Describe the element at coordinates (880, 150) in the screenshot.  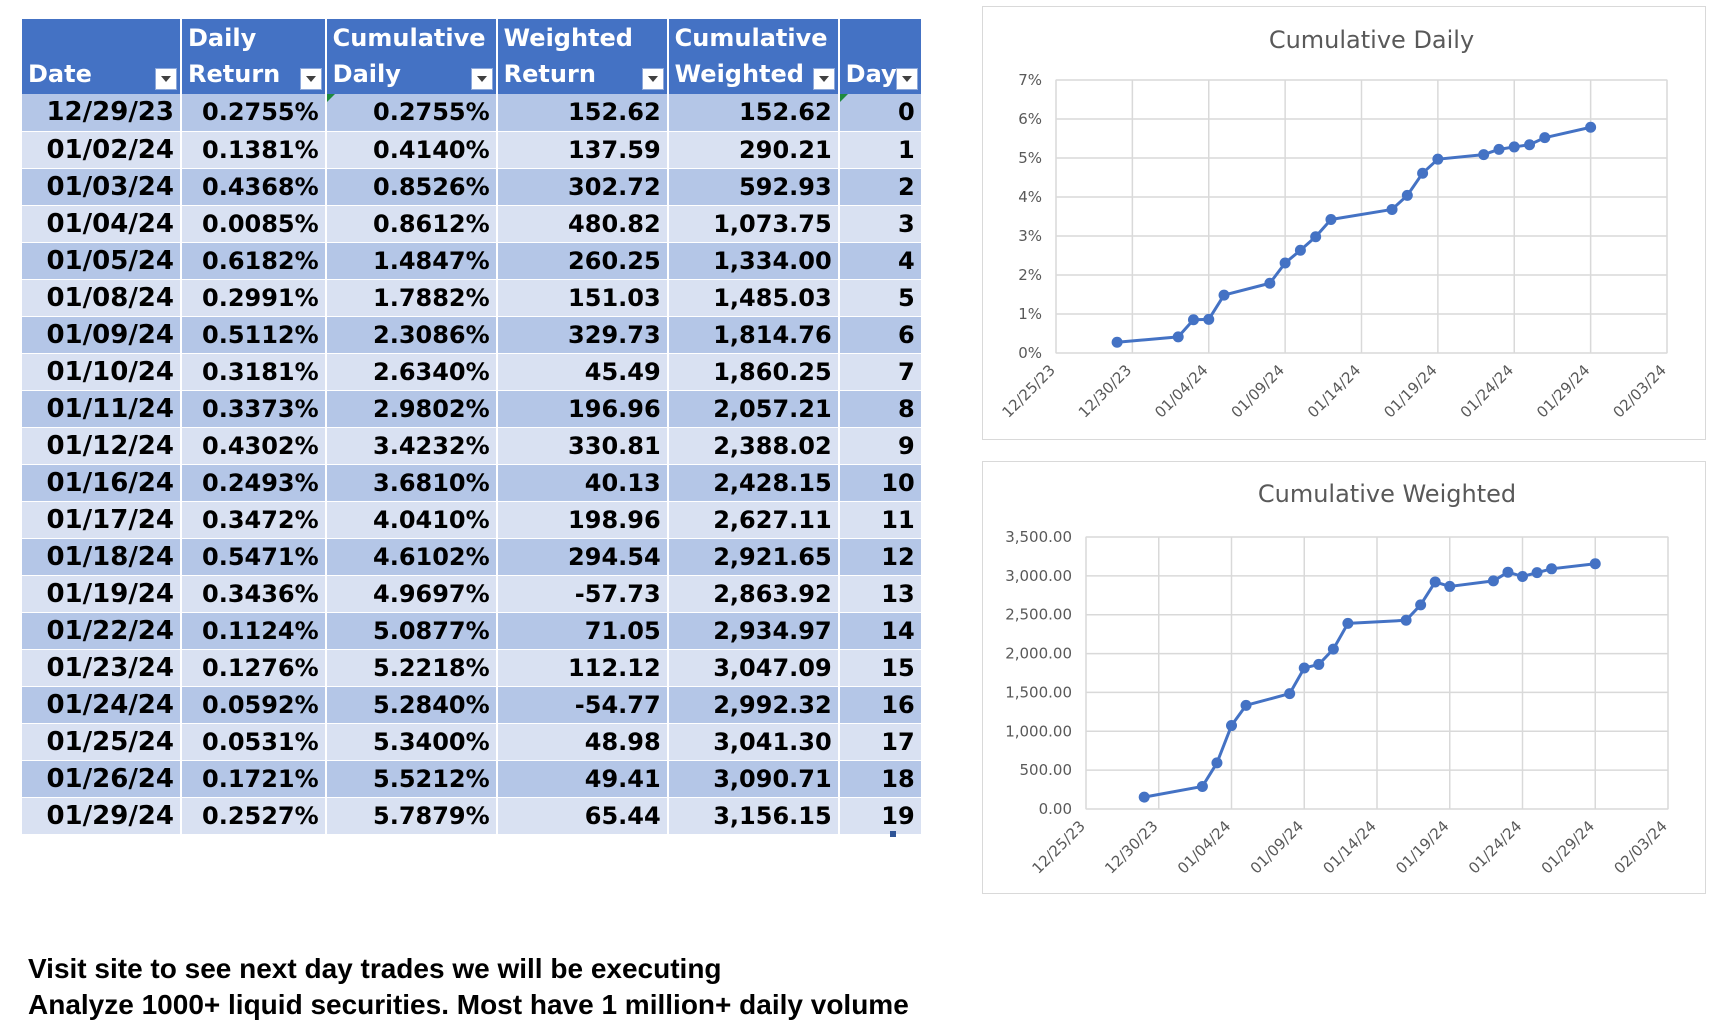
I see `cell-day: 1` at that location.